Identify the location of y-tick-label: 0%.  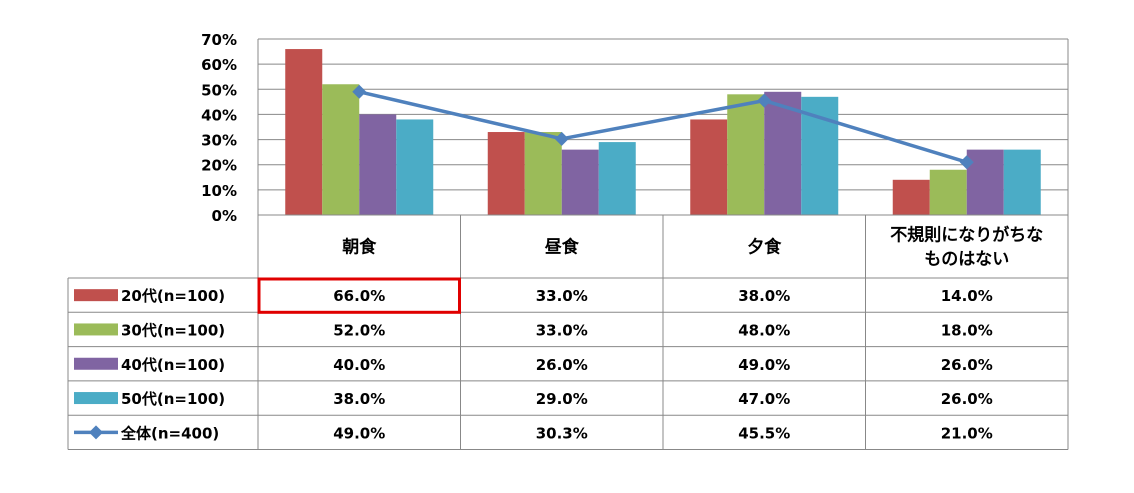
(224, 216).